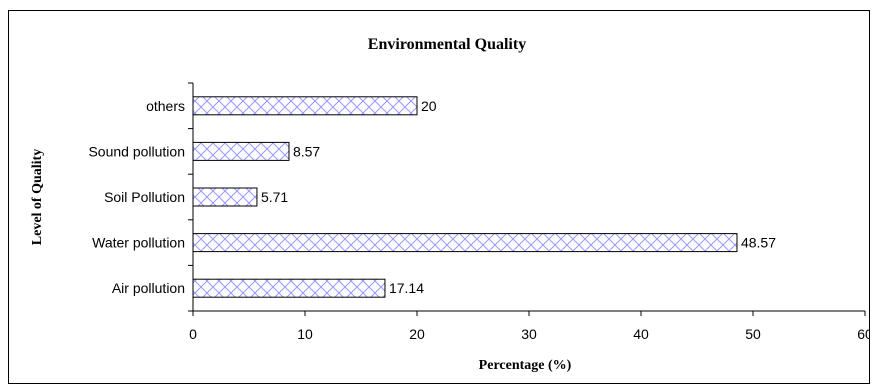 This screenshot has width=876, height=388. What do you see at coordinates (641, 334) in the screenshot?
I see `x-tick-label: 40` at bounding box center [641, 334].